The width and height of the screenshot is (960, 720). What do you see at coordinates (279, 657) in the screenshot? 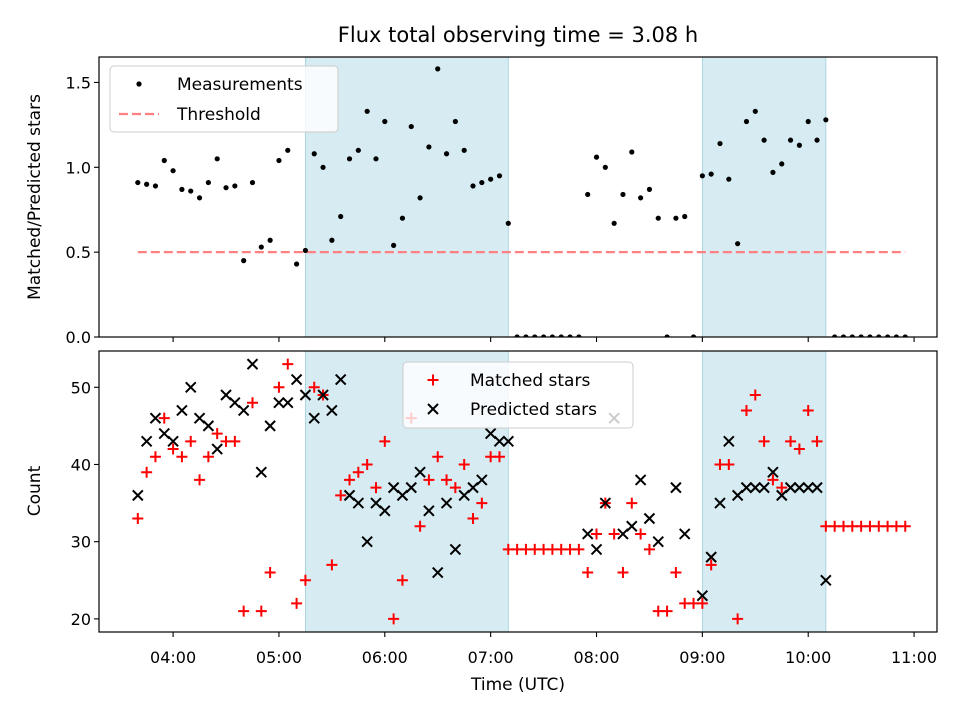
I see `x-tick-label: 05:00` at bounding box center [279, 657].